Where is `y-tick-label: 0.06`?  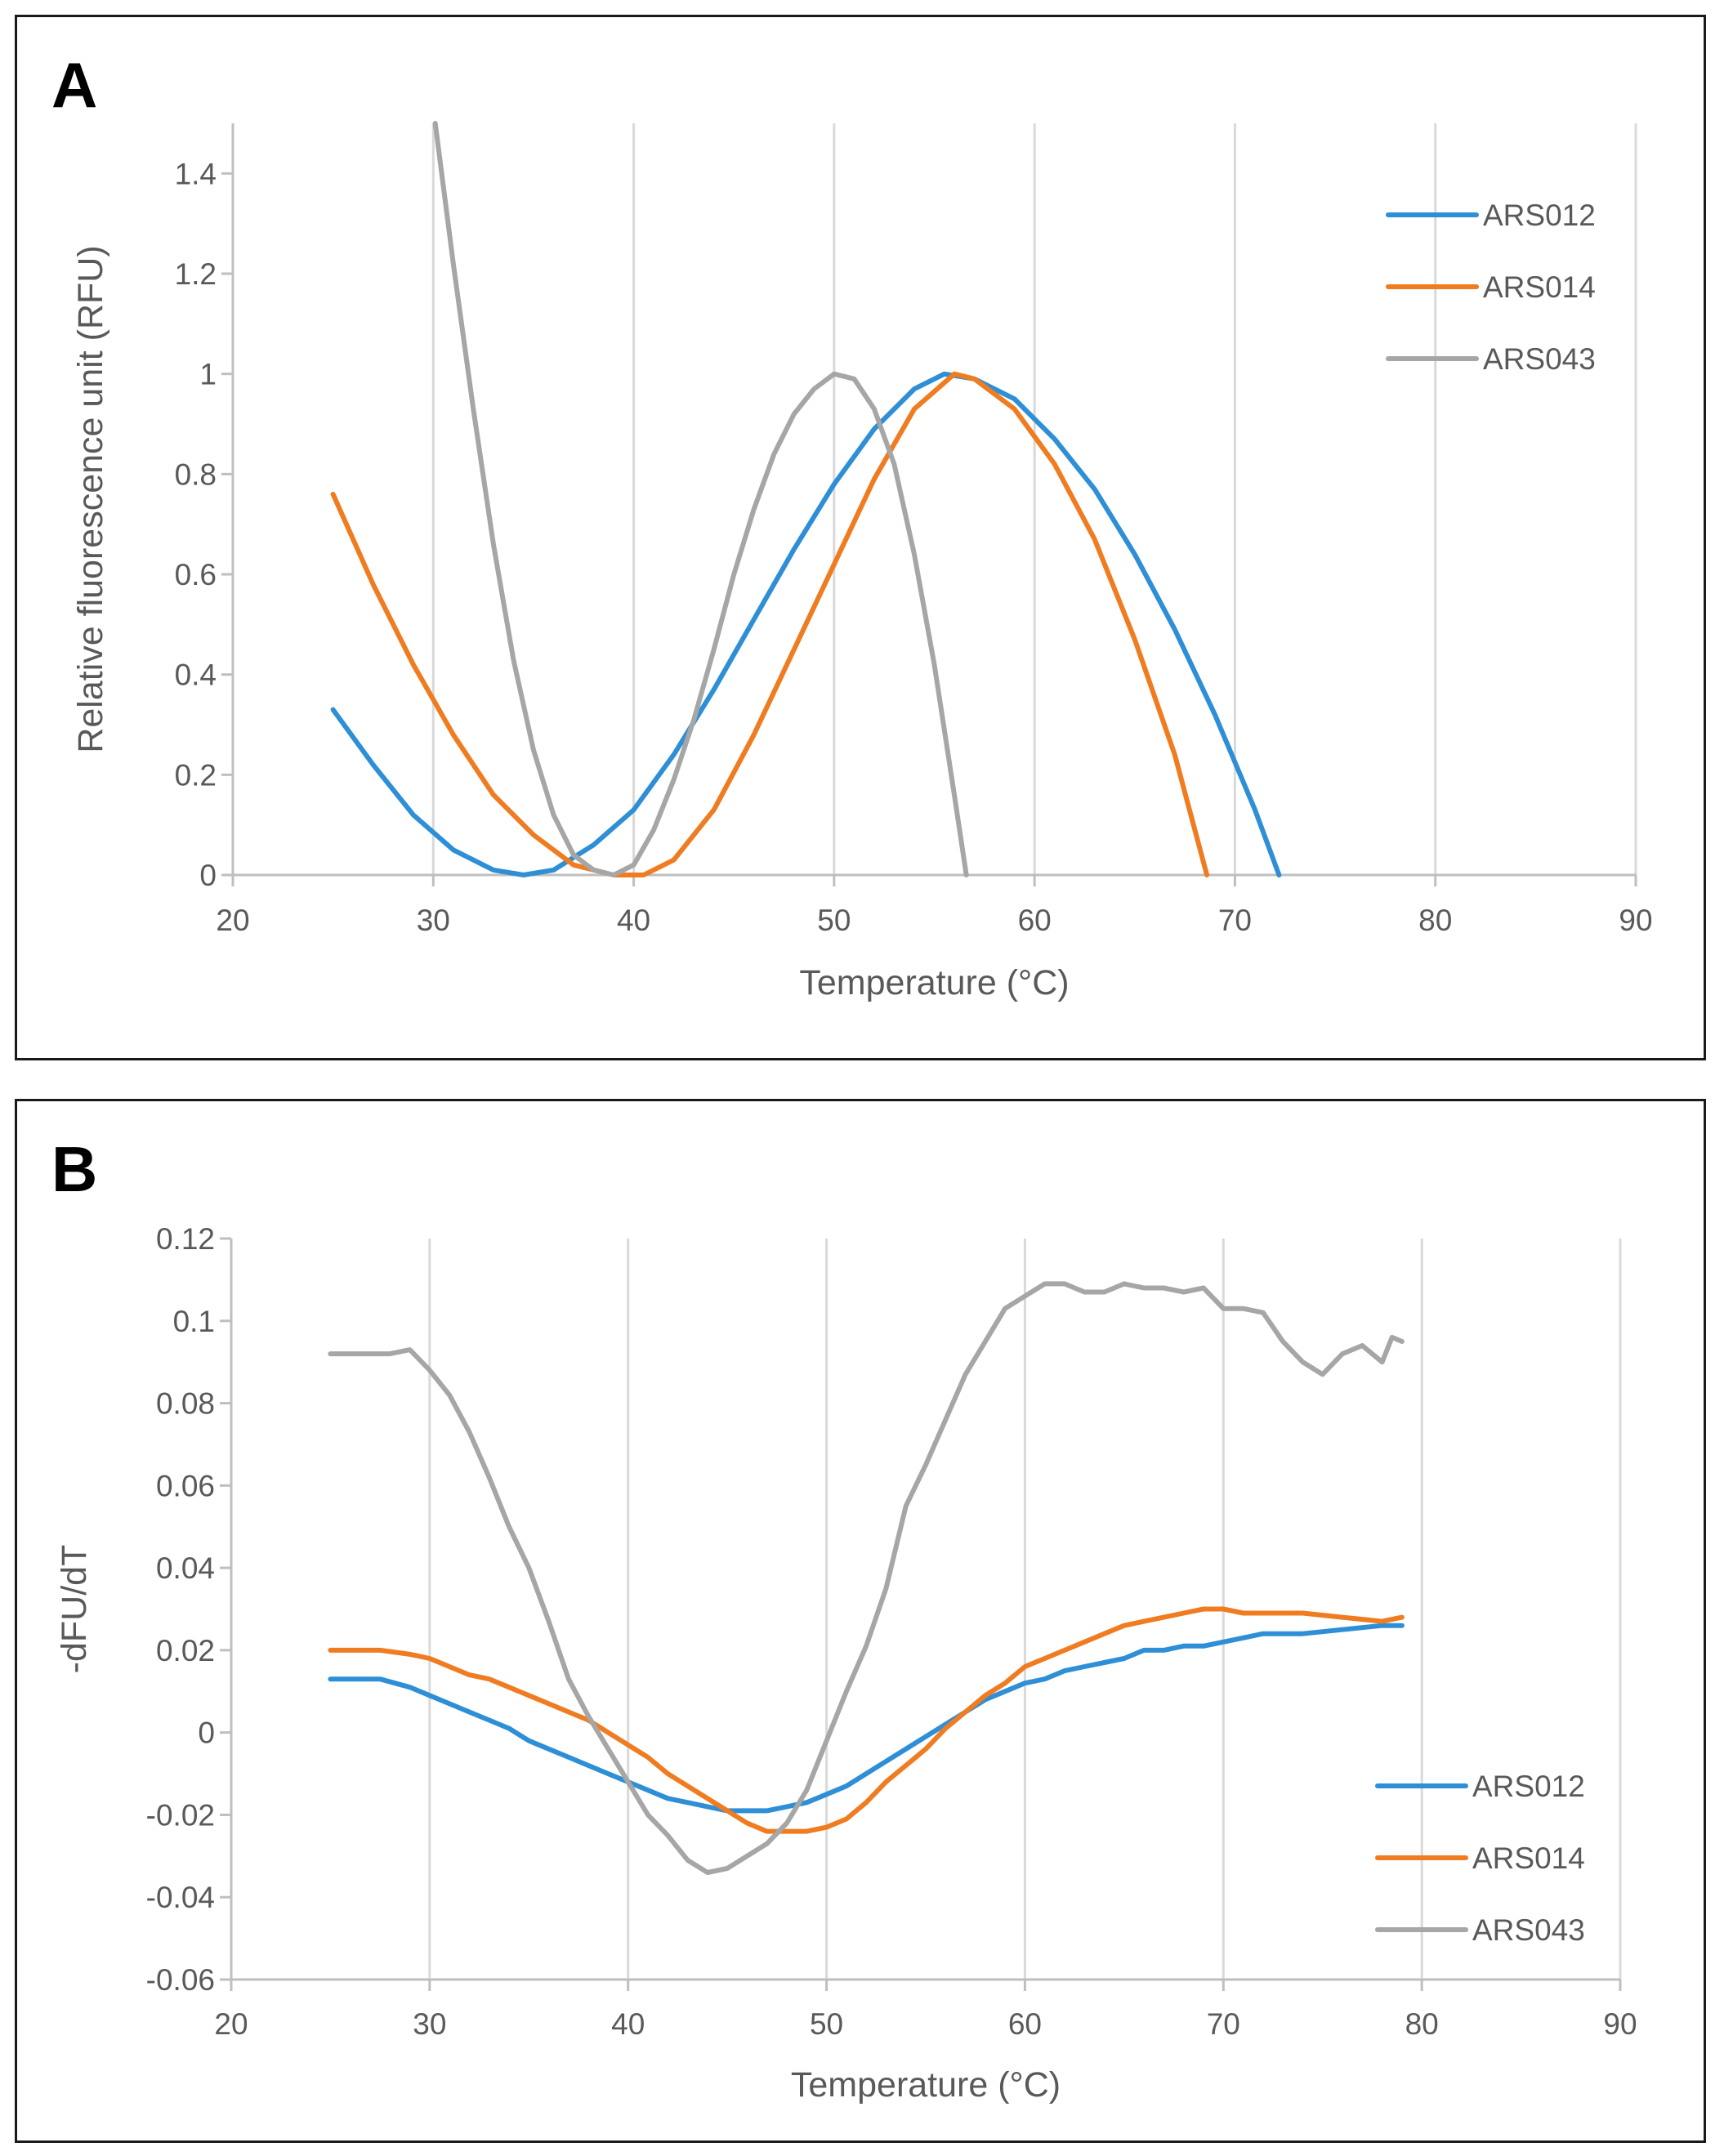 y-tick-label: 0.06 is located at coordinates (186, 1485).